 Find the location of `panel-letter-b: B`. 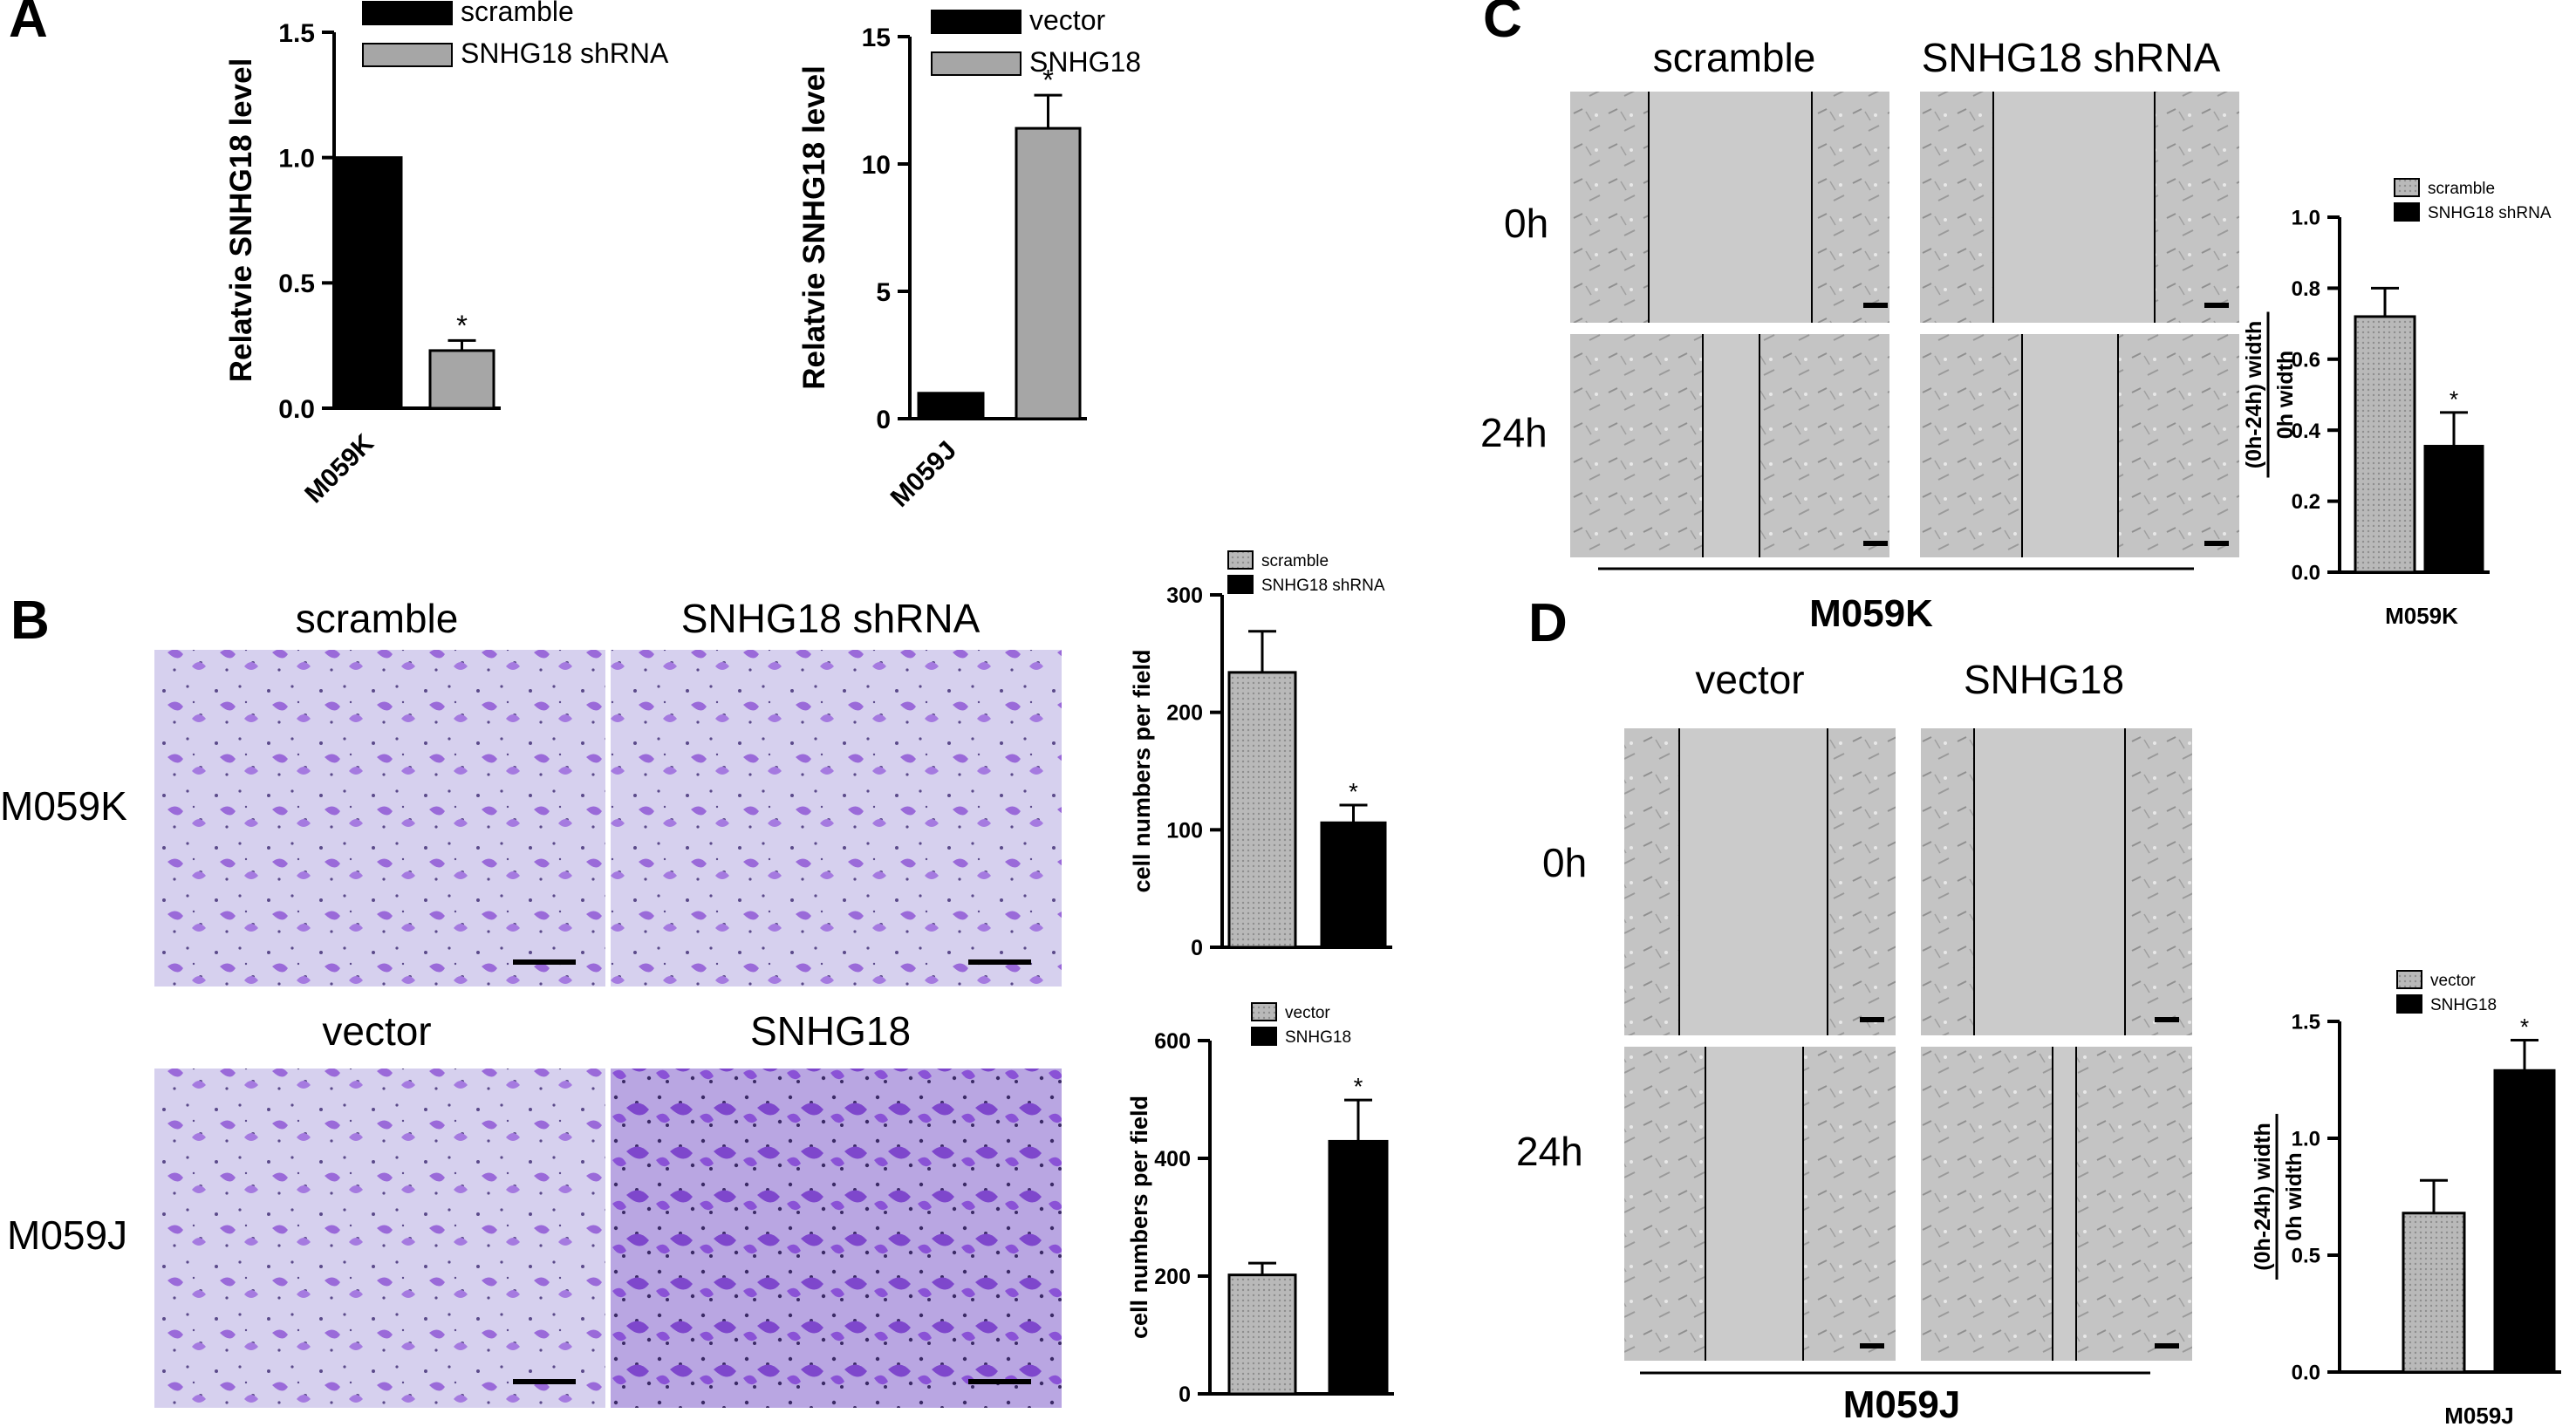

panel-letter-b: B is located at coordinates (30, 621).